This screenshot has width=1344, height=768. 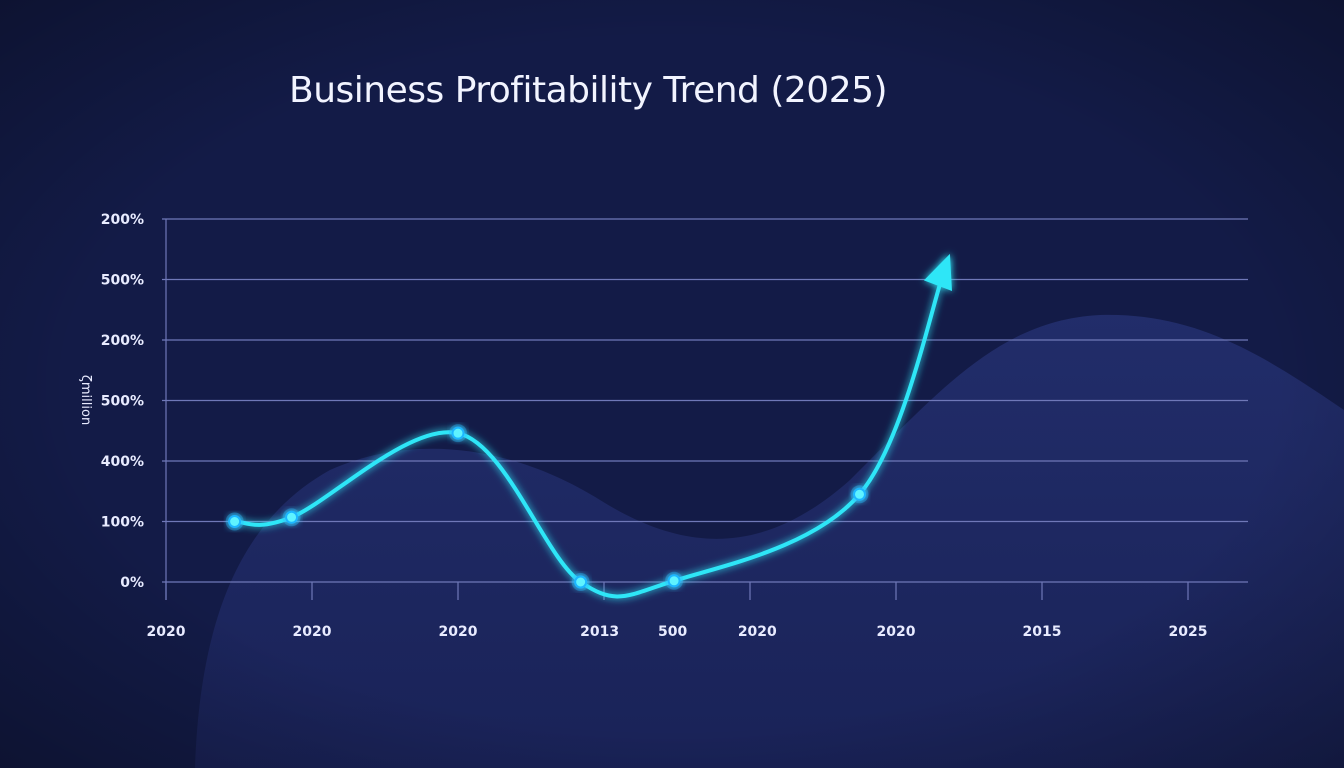 I want to click on x-tick-label: 500, so click(x=672, y=632).